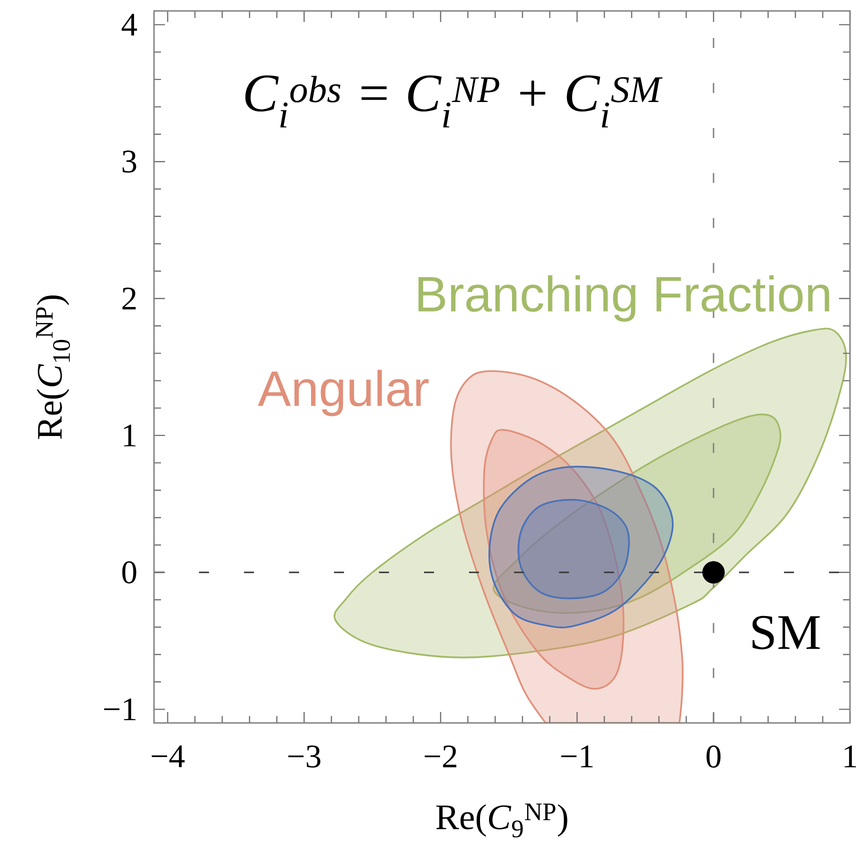 Image resolution: width=856 pixels, height=849 pixels. What do you see at coordinates (786, 633) in the screenshot?
I see `series-label: SM` at bounding box center [786, 633].